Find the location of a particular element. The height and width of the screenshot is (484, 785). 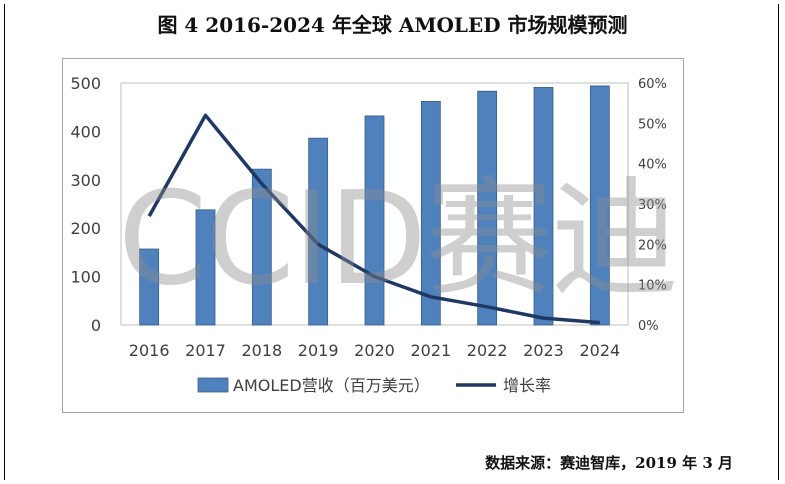

y-left-tick-label: 200 is located at coordinates (85, 228).